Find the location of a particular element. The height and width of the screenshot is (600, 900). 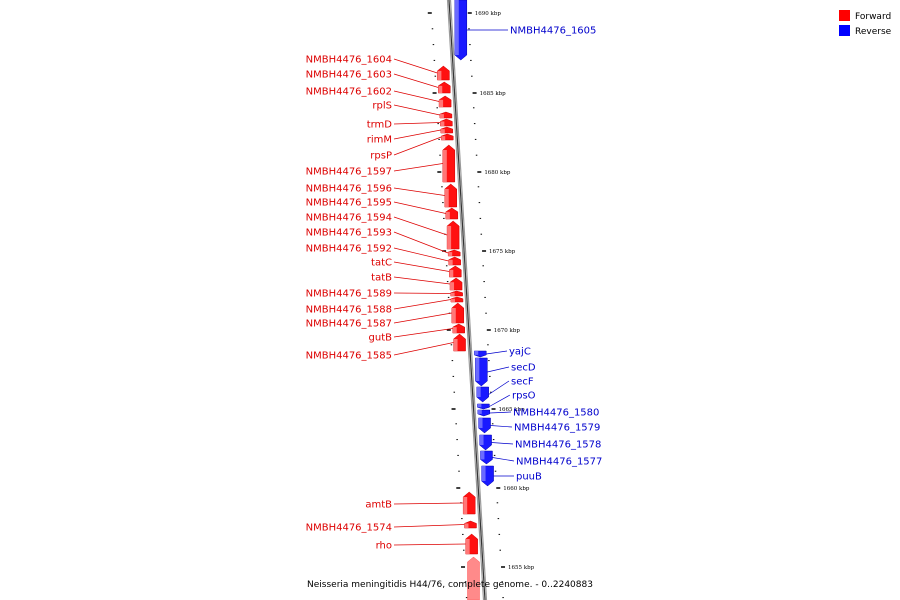

gene-label: tatC is located at coordinates (381, 263).